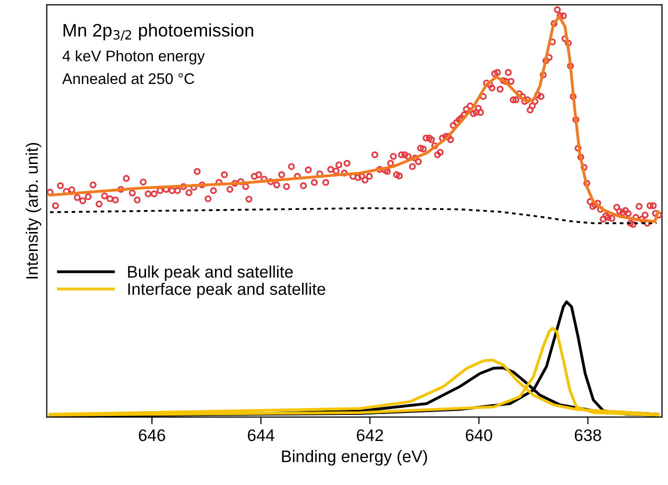  I want to click on x-tick-label: 644, so click(261, 435).